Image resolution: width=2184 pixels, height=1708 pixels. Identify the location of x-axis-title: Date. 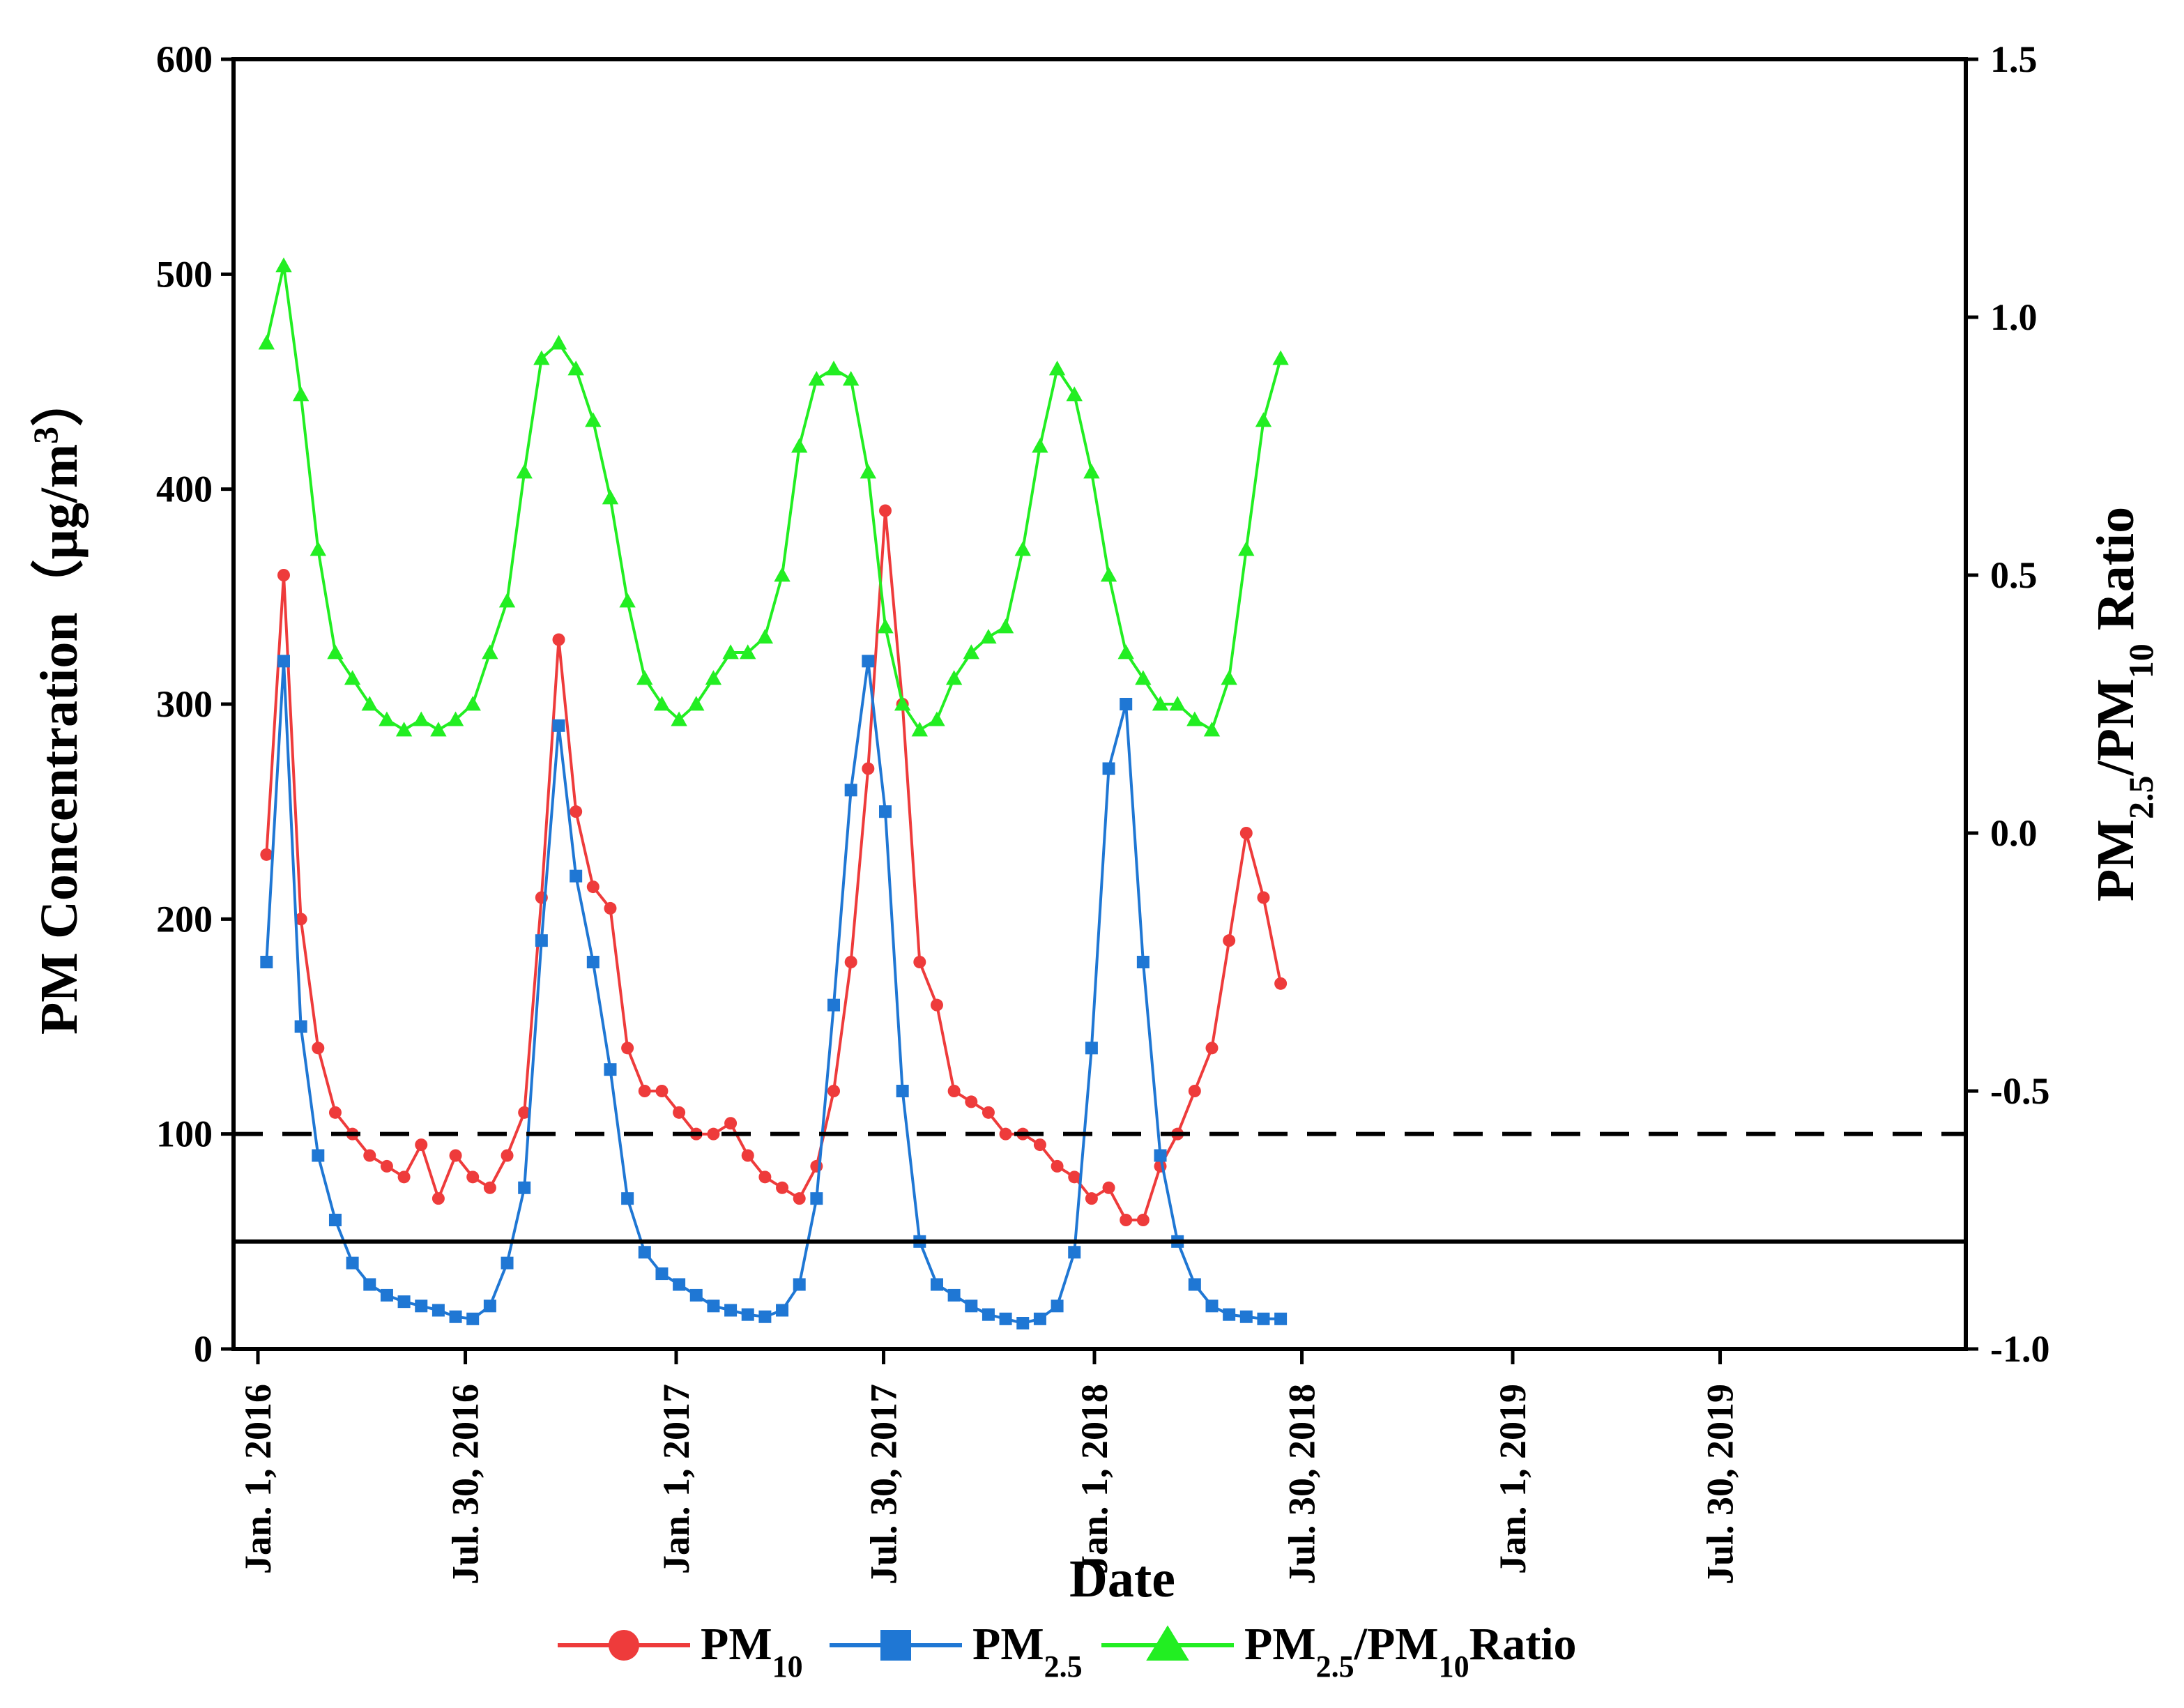
(1122, 1579).